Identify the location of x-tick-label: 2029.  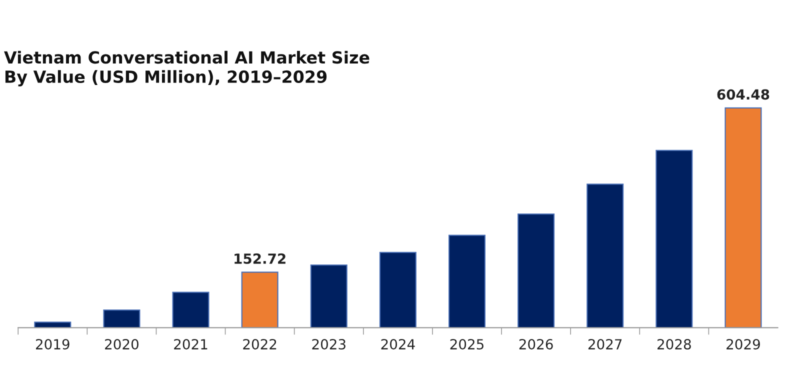
(743, 344).